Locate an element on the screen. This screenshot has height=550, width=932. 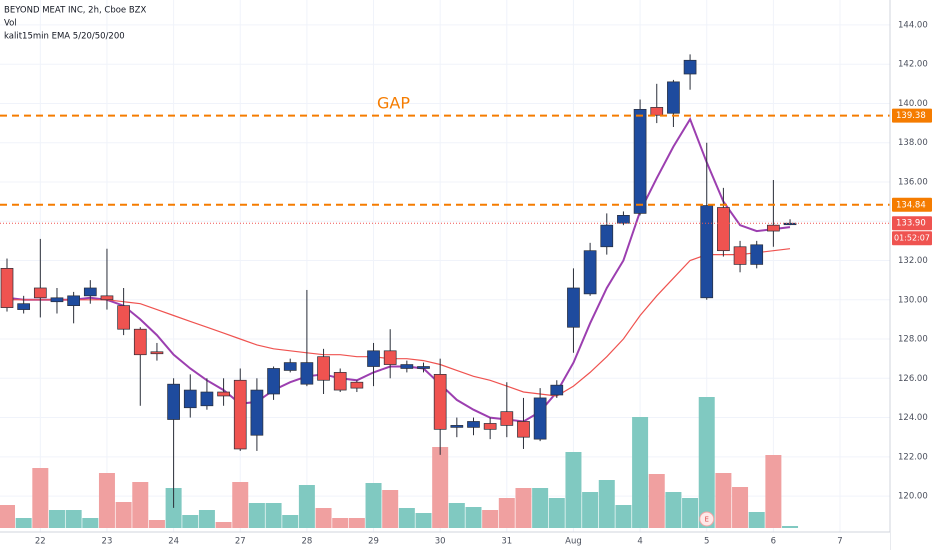
y-tick-label: 128.00 is located at coordinates (913, 340).